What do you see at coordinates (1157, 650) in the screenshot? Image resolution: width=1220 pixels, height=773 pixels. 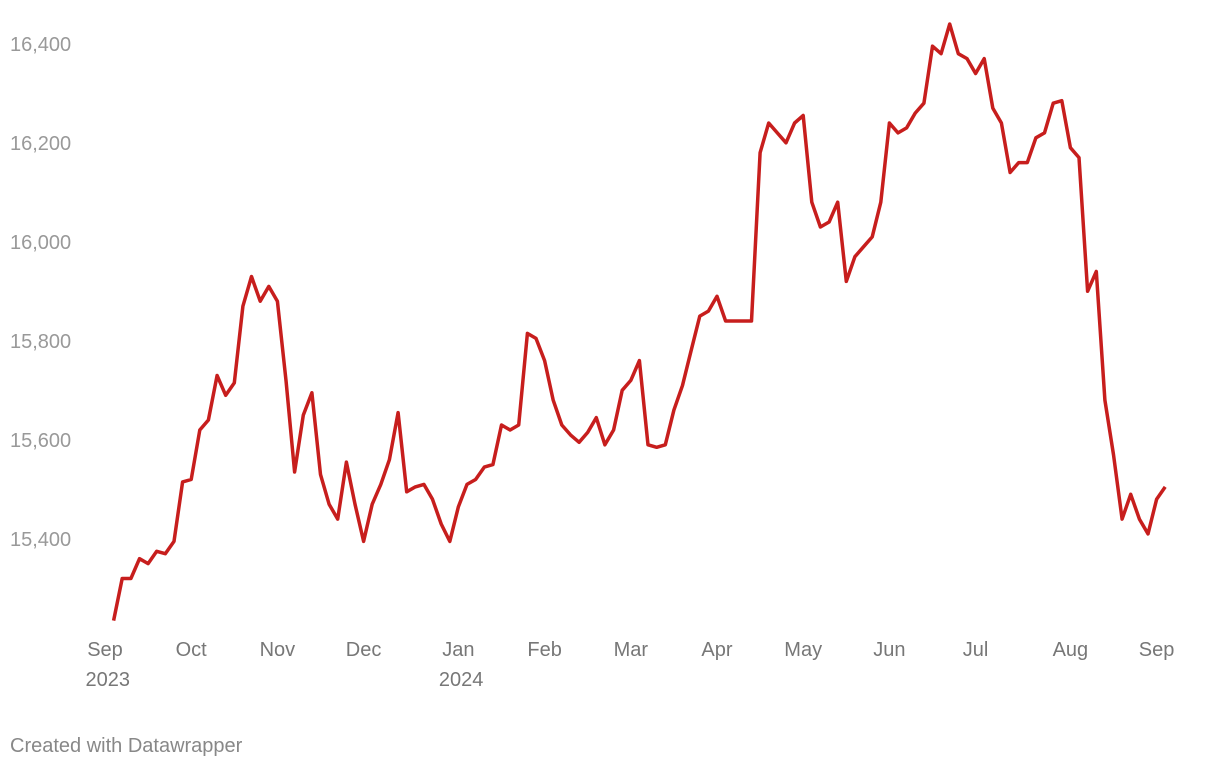 I see `x-tick-label: Sep` at bounding box center [1157, 650].